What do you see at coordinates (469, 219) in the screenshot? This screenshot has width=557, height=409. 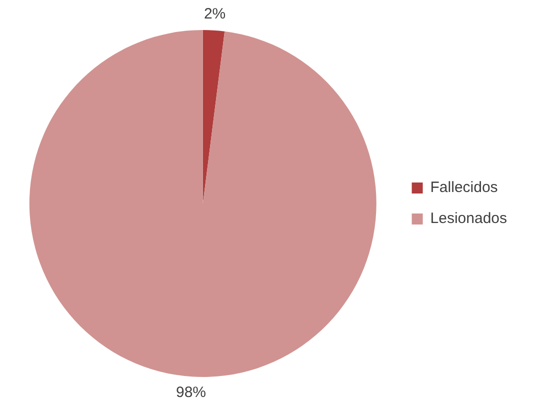 I see `legend-label: Lesionados` at bounding box center [469, 219].